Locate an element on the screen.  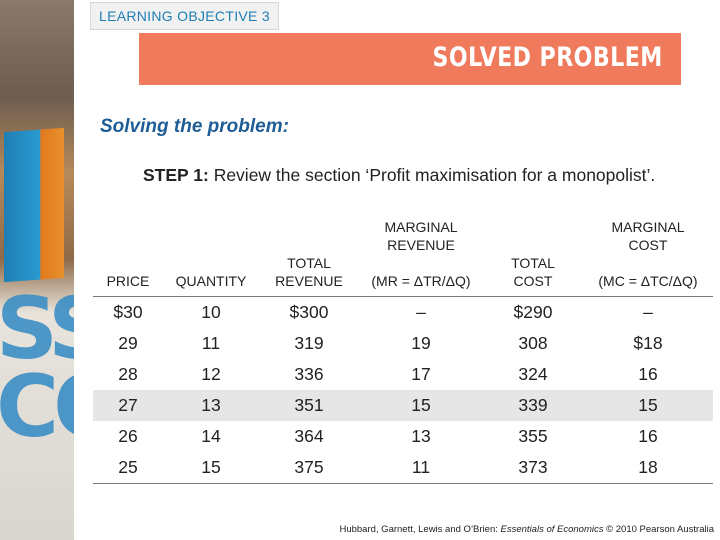
table-row: 29 11 319 19 308 $18 is located at coordinates (403, 343).